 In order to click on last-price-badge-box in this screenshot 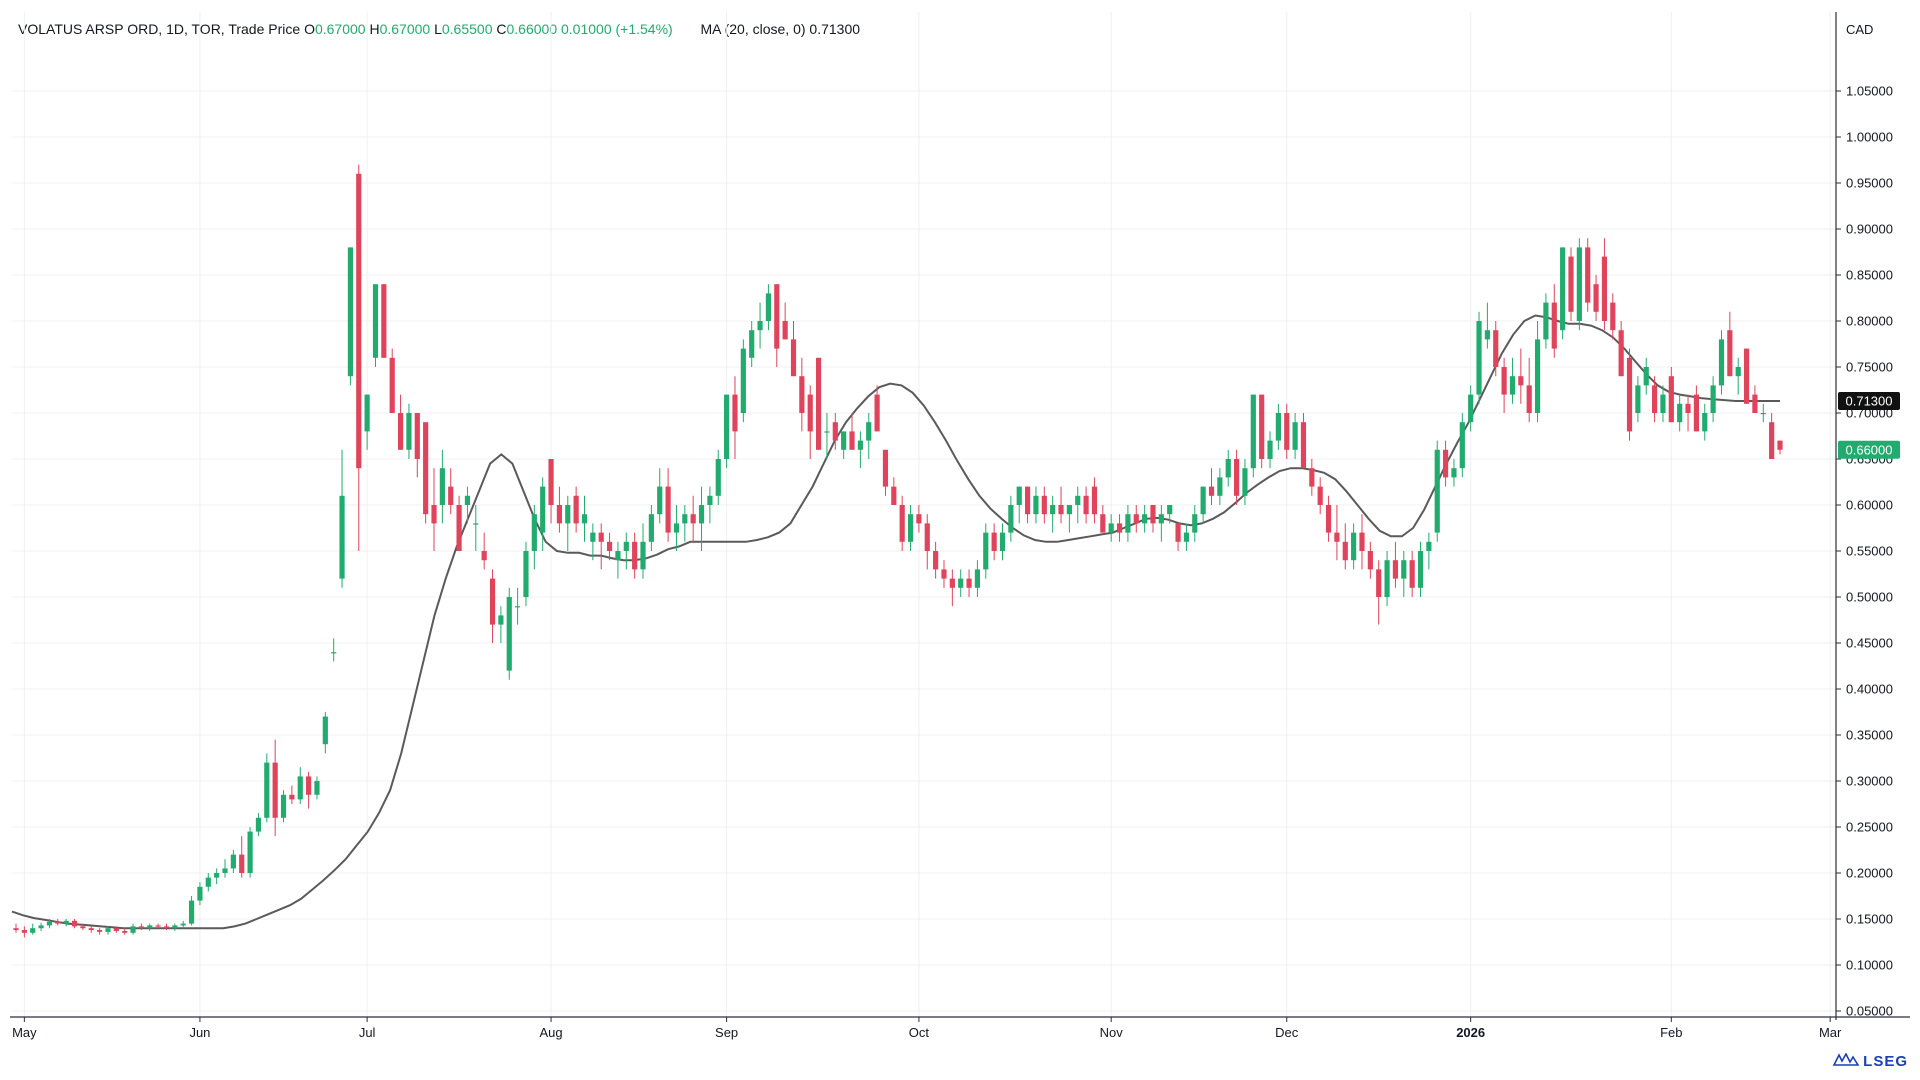, I will do `click(1869, 449)`.